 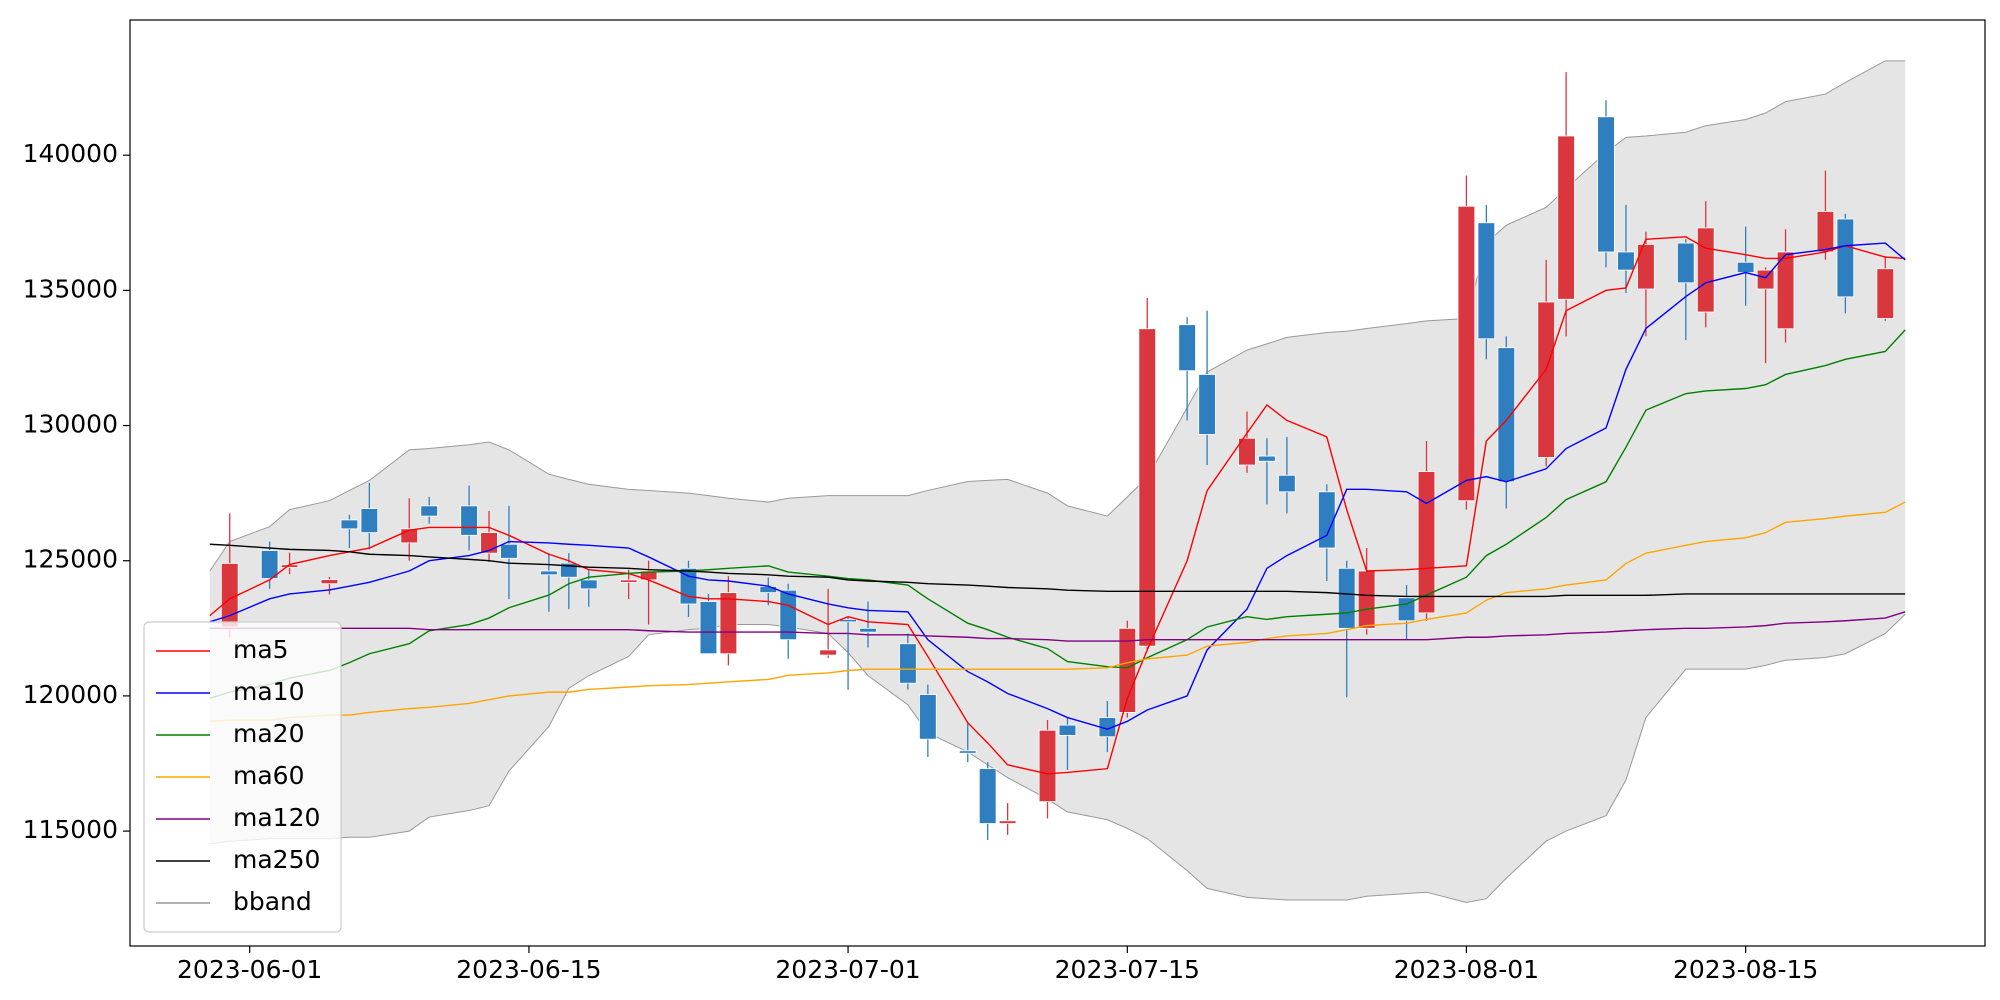 I want to click on legend-label: bband, so click(x=272, y=901).